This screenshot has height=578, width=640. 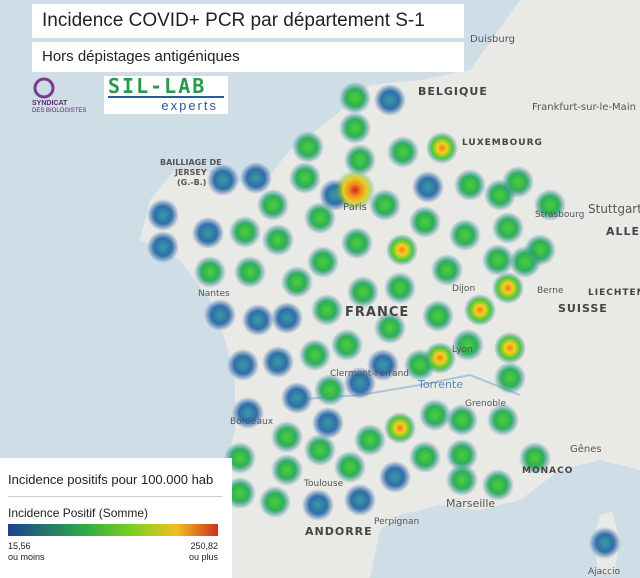 What do you see at coordinates (323, 484) in the screenshot?
I see `place-label: Toulouse` at bounding box center [323, 484].